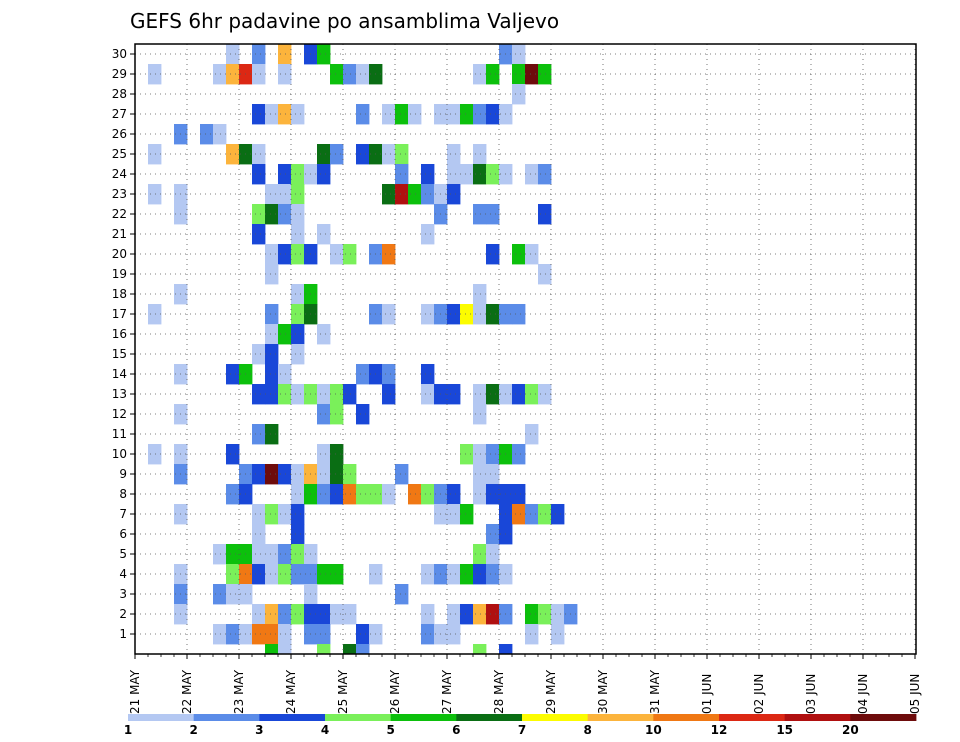  I want to click on colorbar-label: 20, so click(850, 730).